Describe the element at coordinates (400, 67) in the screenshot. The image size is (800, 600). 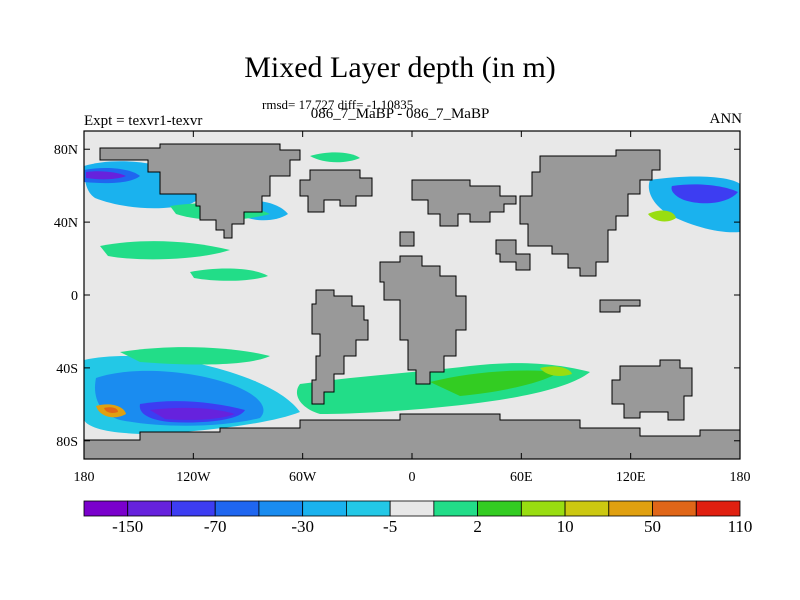
I see `map-title: Mixed Layer depth (in m)` at that location.